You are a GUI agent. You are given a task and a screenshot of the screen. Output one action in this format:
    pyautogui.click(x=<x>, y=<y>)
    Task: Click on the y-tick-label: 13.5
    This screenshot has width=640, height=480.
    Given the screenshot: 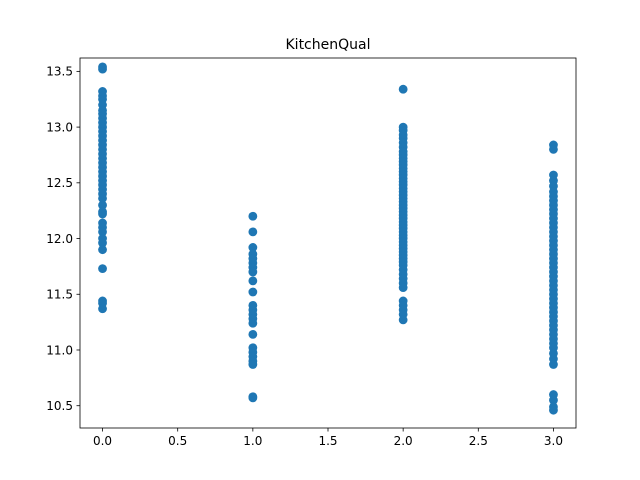 What is the action you would take?
    pyautogui.click(x=59, y=72)
    